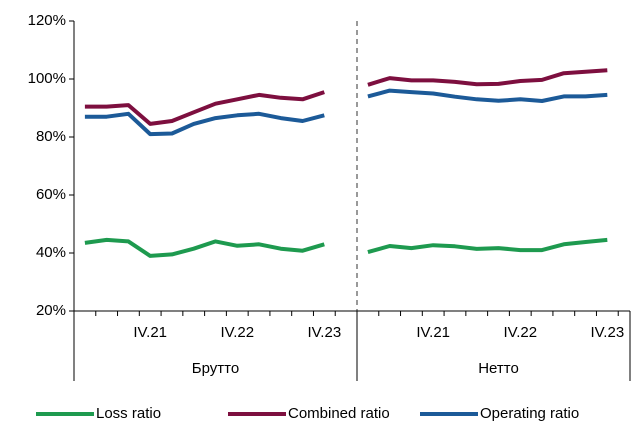 The height and width of the screenshot is (426, 632). I want to click on group-label: Брутто, so click(215, 368).